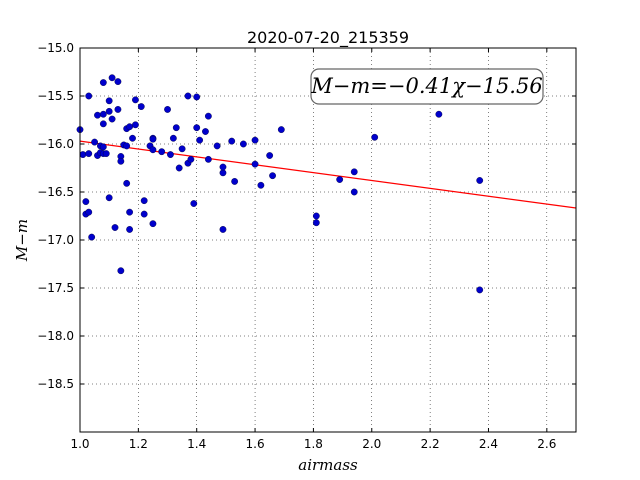 This screenshot has height=480, width=640. What do you see at coordinates (328, 465) in the screenshot?
I see `x-axis-label: airmass` at bounding box center [328, 465].